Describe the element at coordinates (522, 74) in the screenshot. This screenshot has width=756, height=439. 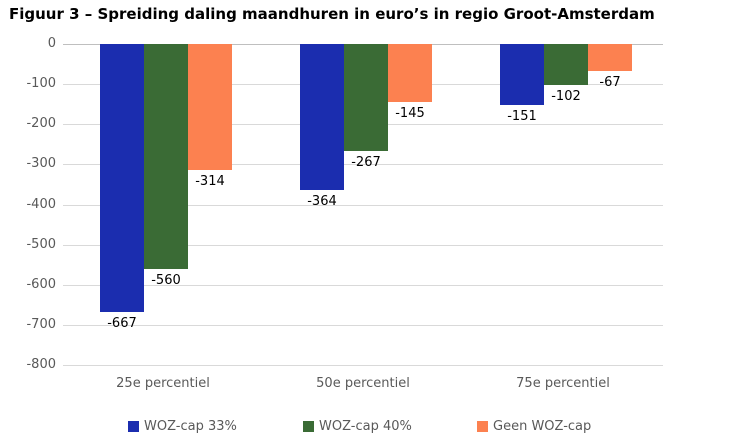
I see `bar-woz-cap-33-75e-percentiel` at that location.